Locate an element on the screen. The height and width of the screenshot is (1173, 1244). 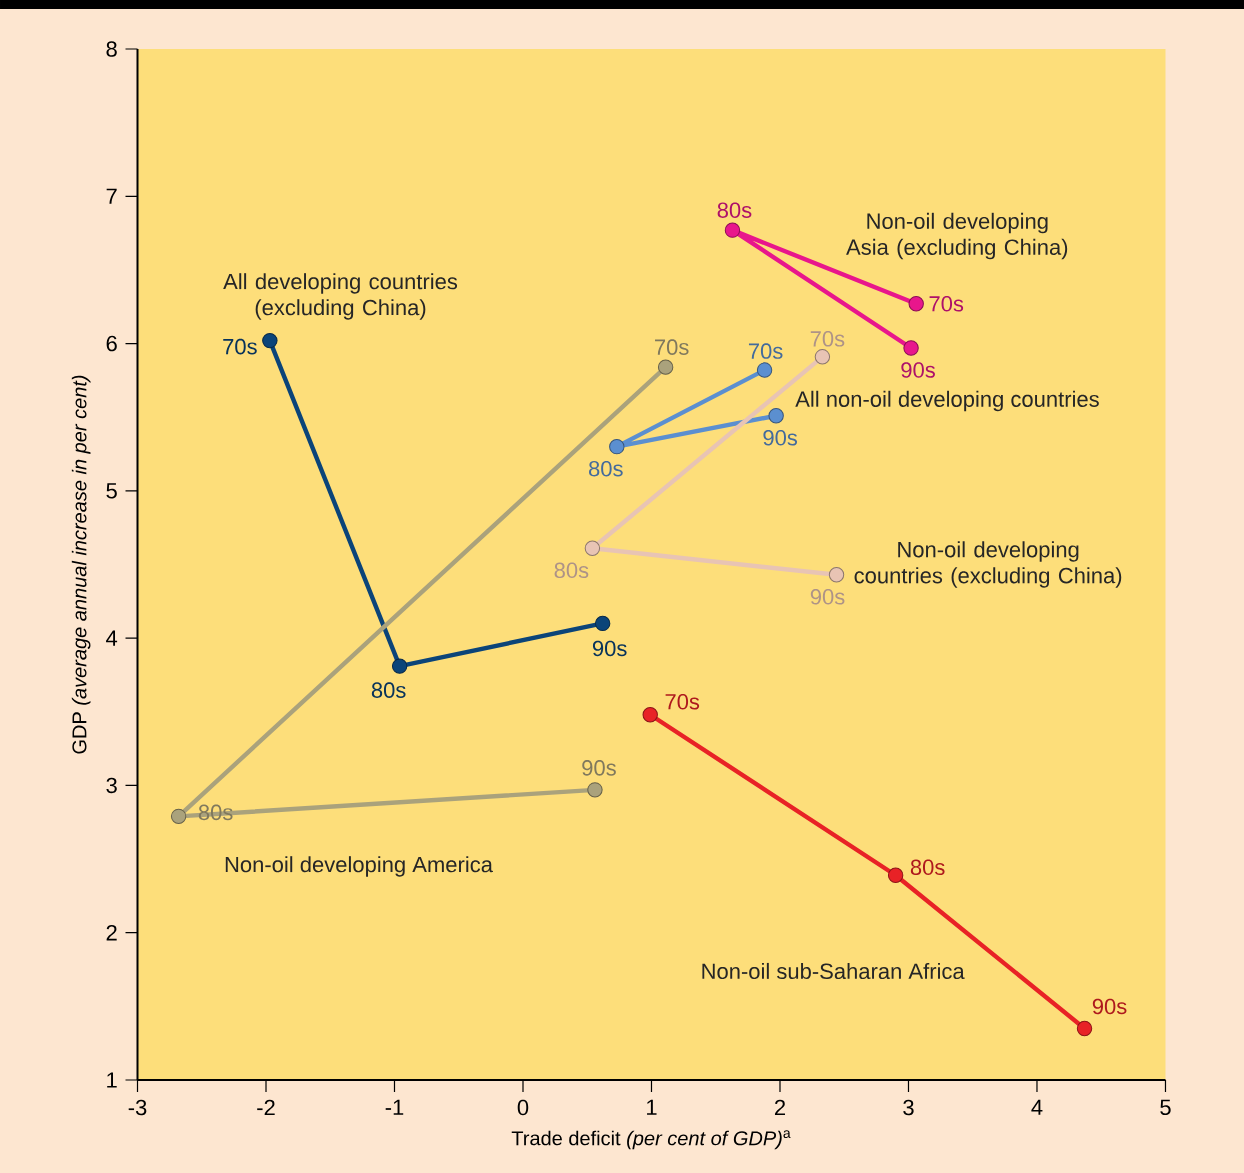
y-tick-label: 5 is located at coordinates (111, 491).